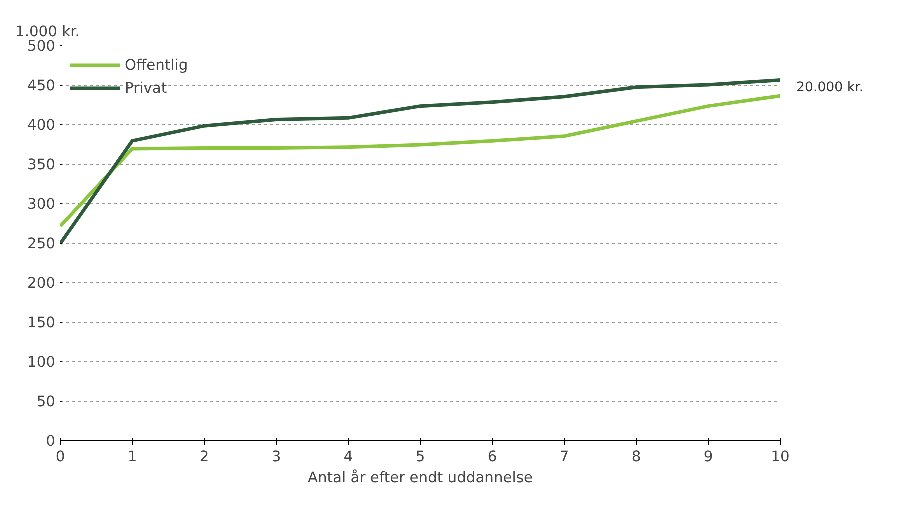 The height and width of the screenshot is (525, 924). I want to click on y-tick-label: 400, so click(42, 125).